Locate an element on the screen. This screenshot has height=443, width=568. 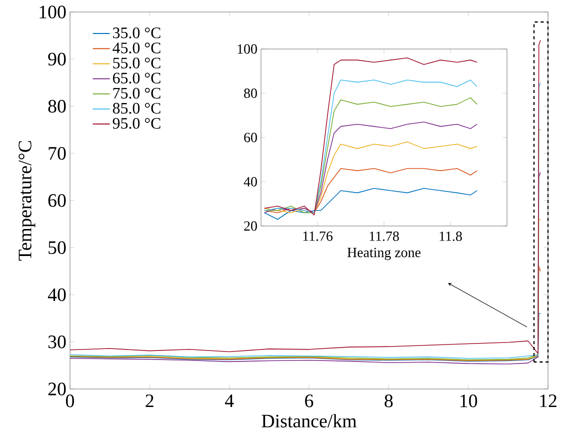
x-tick-label: 8 is located at coordinates (388, 401).